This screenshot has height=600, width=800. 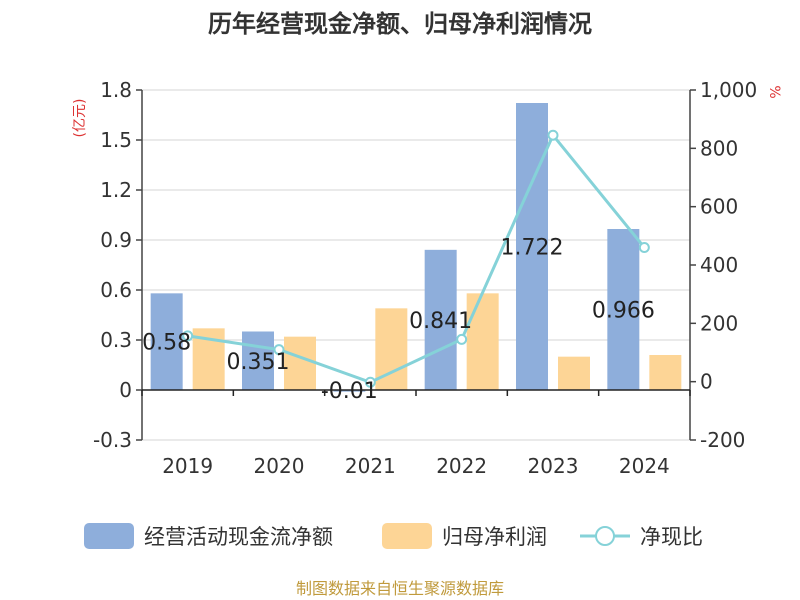 What do you see at coordinates (116, 340) in the screenshot?
I see `left-tick-label: 0.3` at bounding box center [116, 340].